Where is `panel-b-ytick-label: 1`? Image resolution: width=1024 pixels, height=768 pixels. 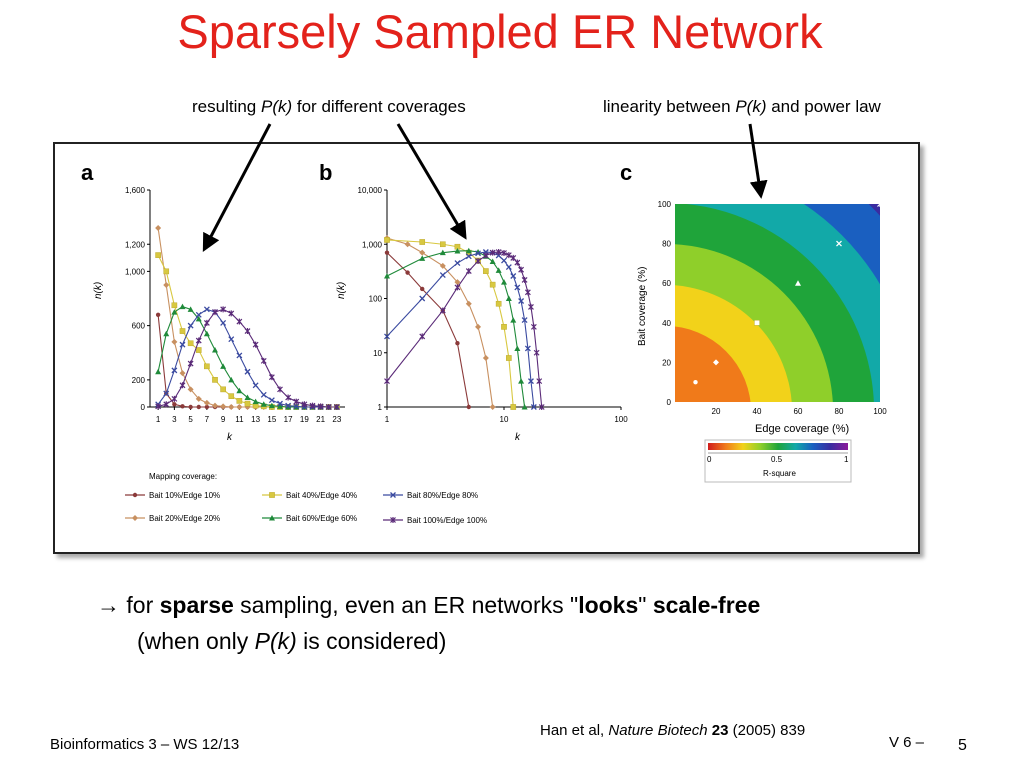
panel-b-ytick-label: 1 is located at coordinates (380, 407).